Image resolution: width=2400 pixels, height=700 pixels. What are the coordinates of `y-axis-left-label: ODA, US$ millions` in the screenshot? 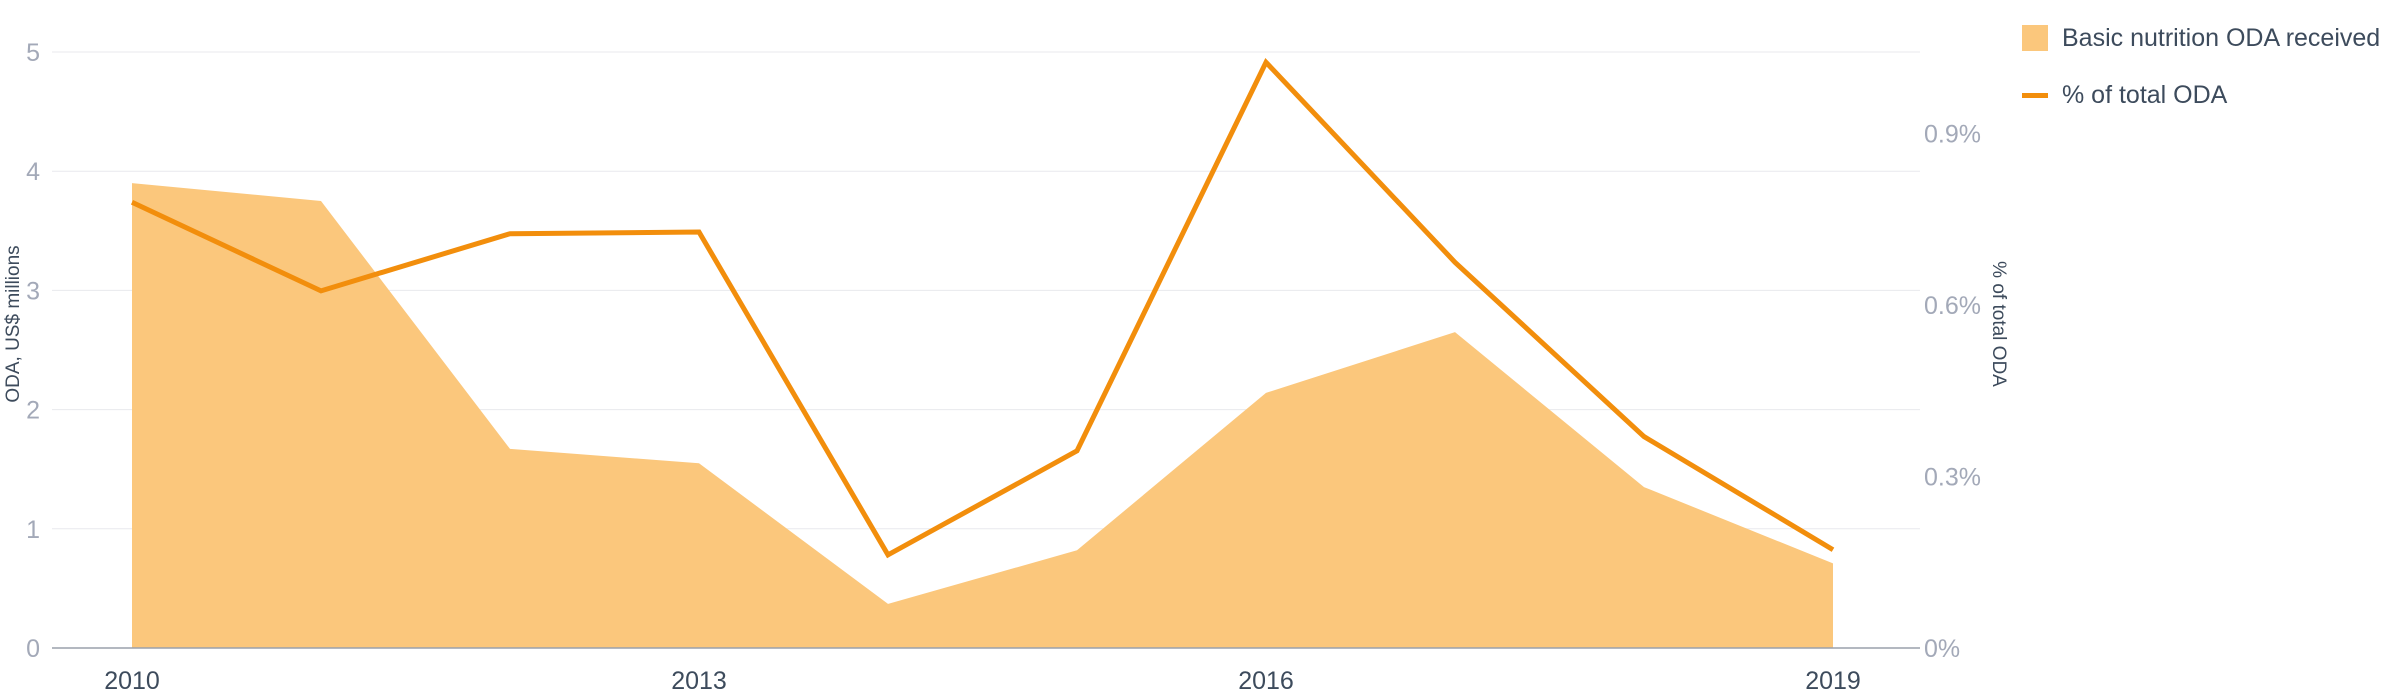 It's located at (13, 323).